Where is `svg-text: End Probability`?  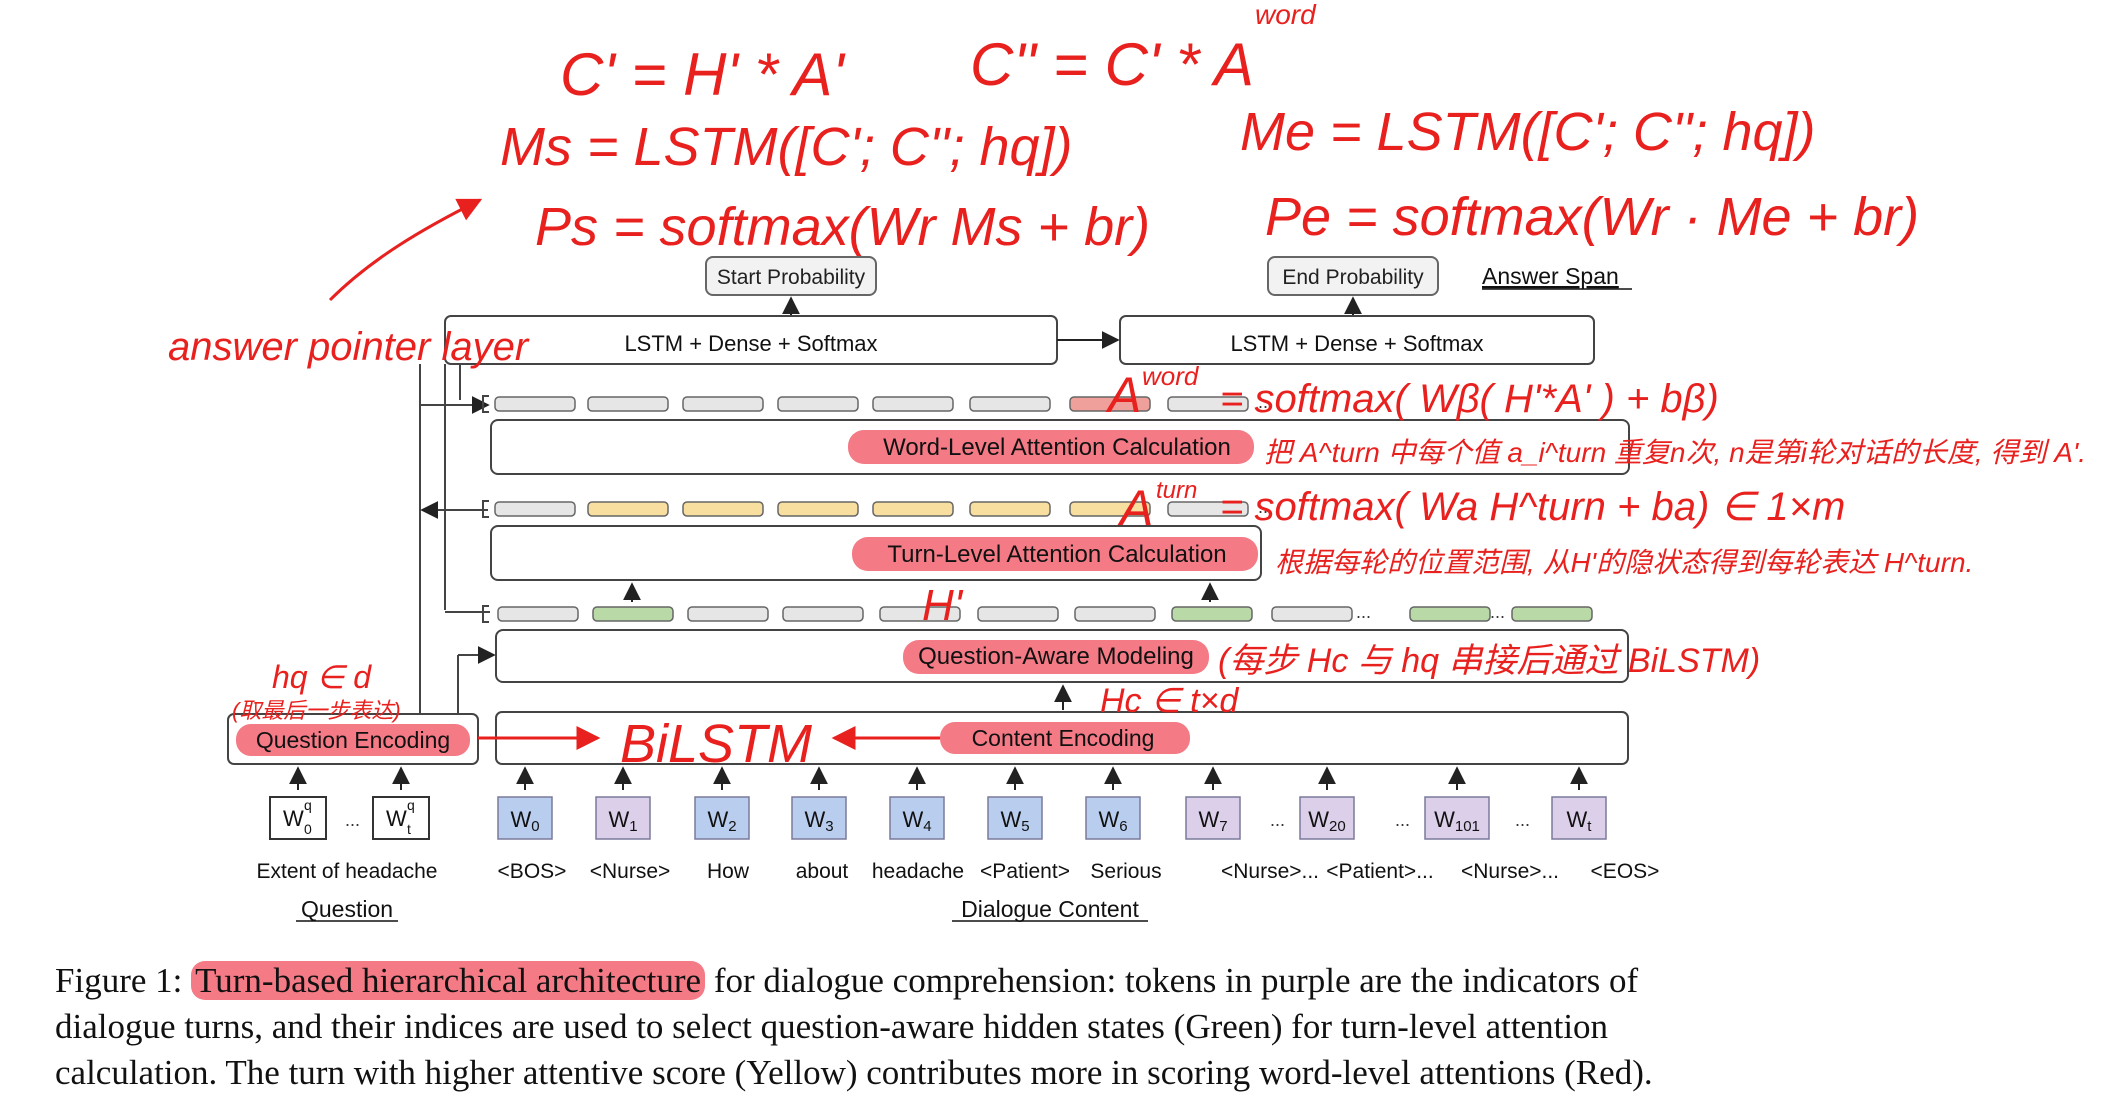
svg-text: End Probability is located at coordinates (1353, 277).